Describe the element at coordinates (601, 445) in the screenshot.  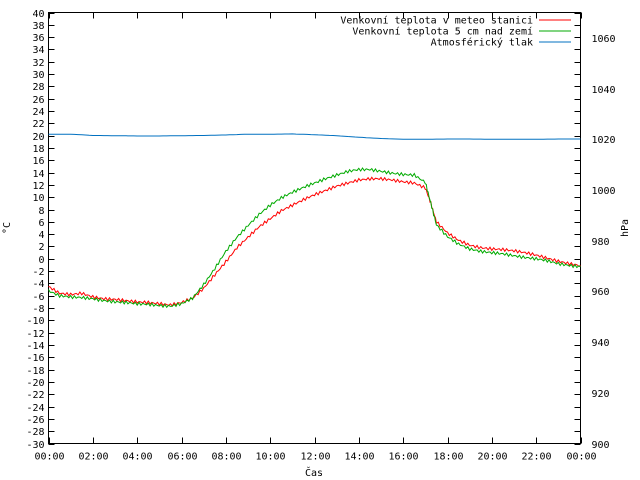
I see `y2-tick-label: 900` at that location.